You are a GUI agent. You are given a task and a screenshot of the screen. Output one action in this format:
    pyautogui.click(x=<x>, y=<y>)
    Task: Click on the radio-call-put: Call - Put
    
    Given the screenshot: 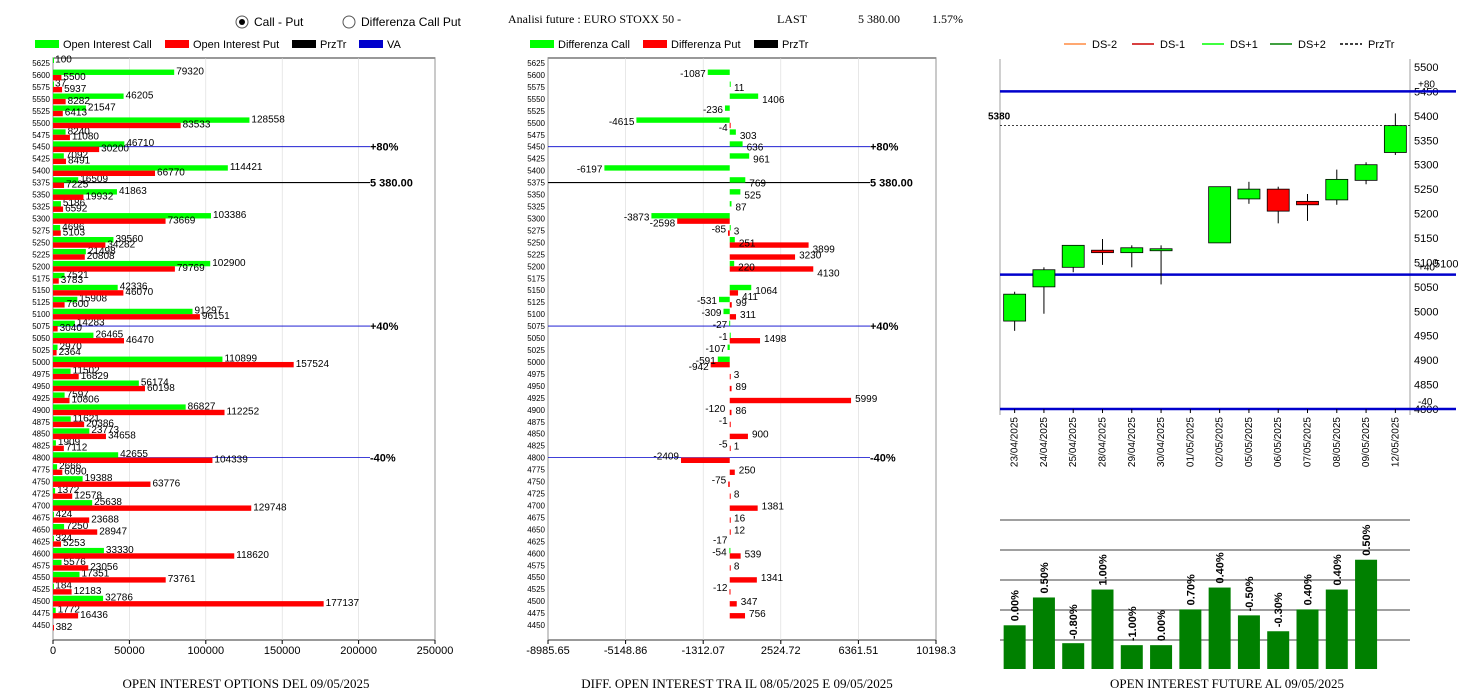 What is the action you would take?
    pyautogui.click(x=269, y=22)
    